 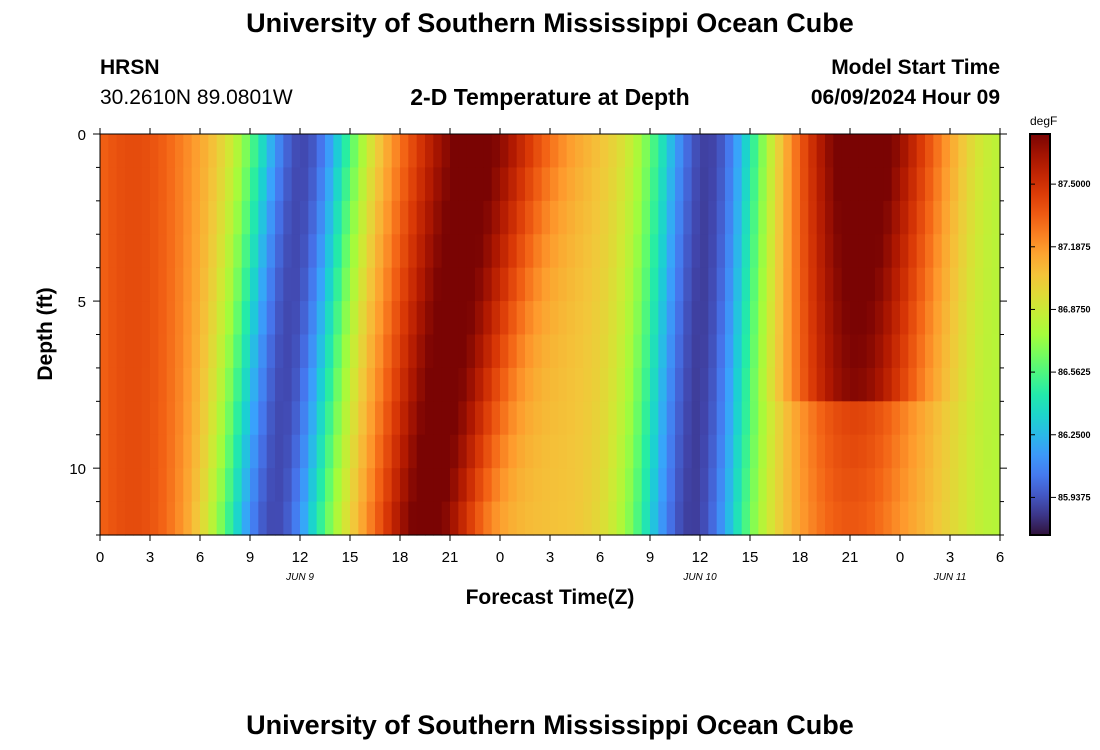 I want to click on colorbar-tick-label: 86.8750, so click(x=1074, y=309).